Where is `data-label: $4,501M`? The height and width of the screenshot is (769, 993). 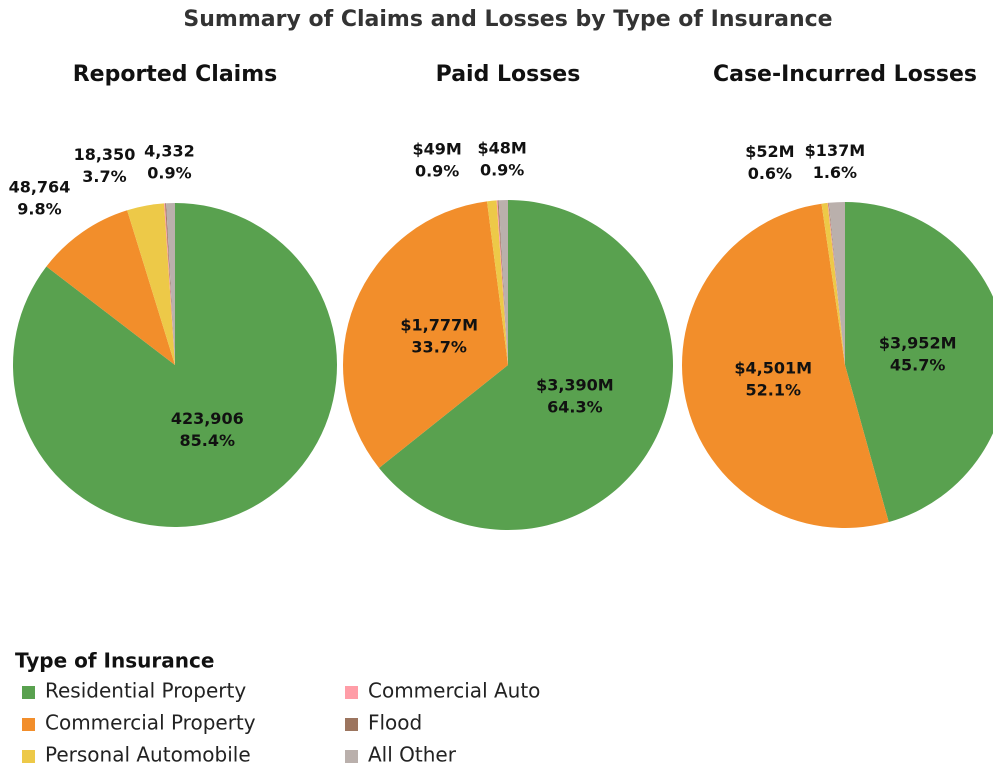
data-label: $4,501M is located at coordinates (773, 368).